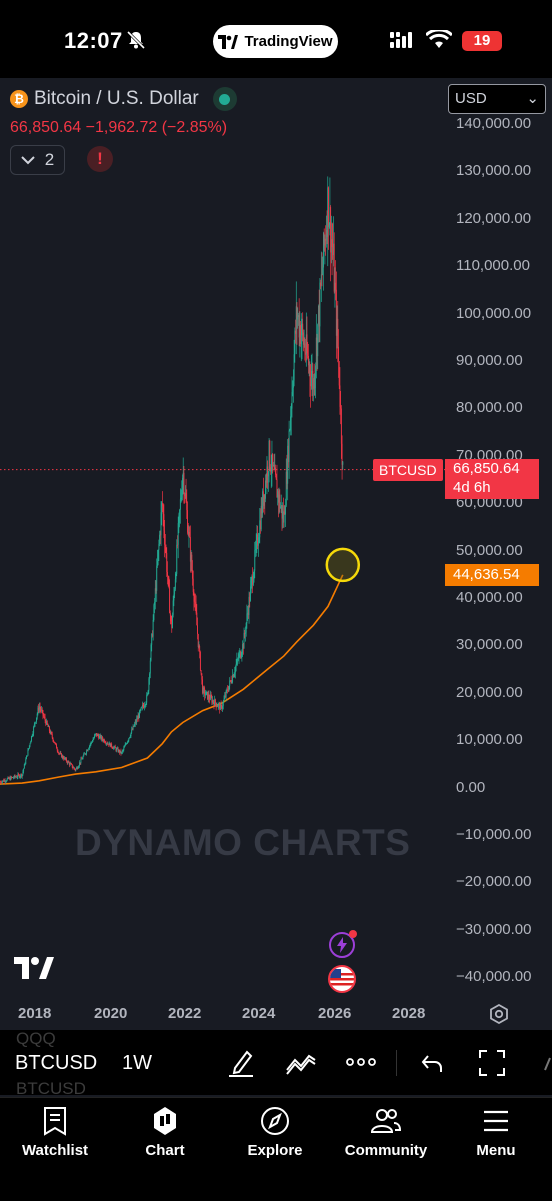 This screenshot has width=552, height=1201. I want to click on last-price-label: 66,850.64 4d 6h, so click(492, 479).